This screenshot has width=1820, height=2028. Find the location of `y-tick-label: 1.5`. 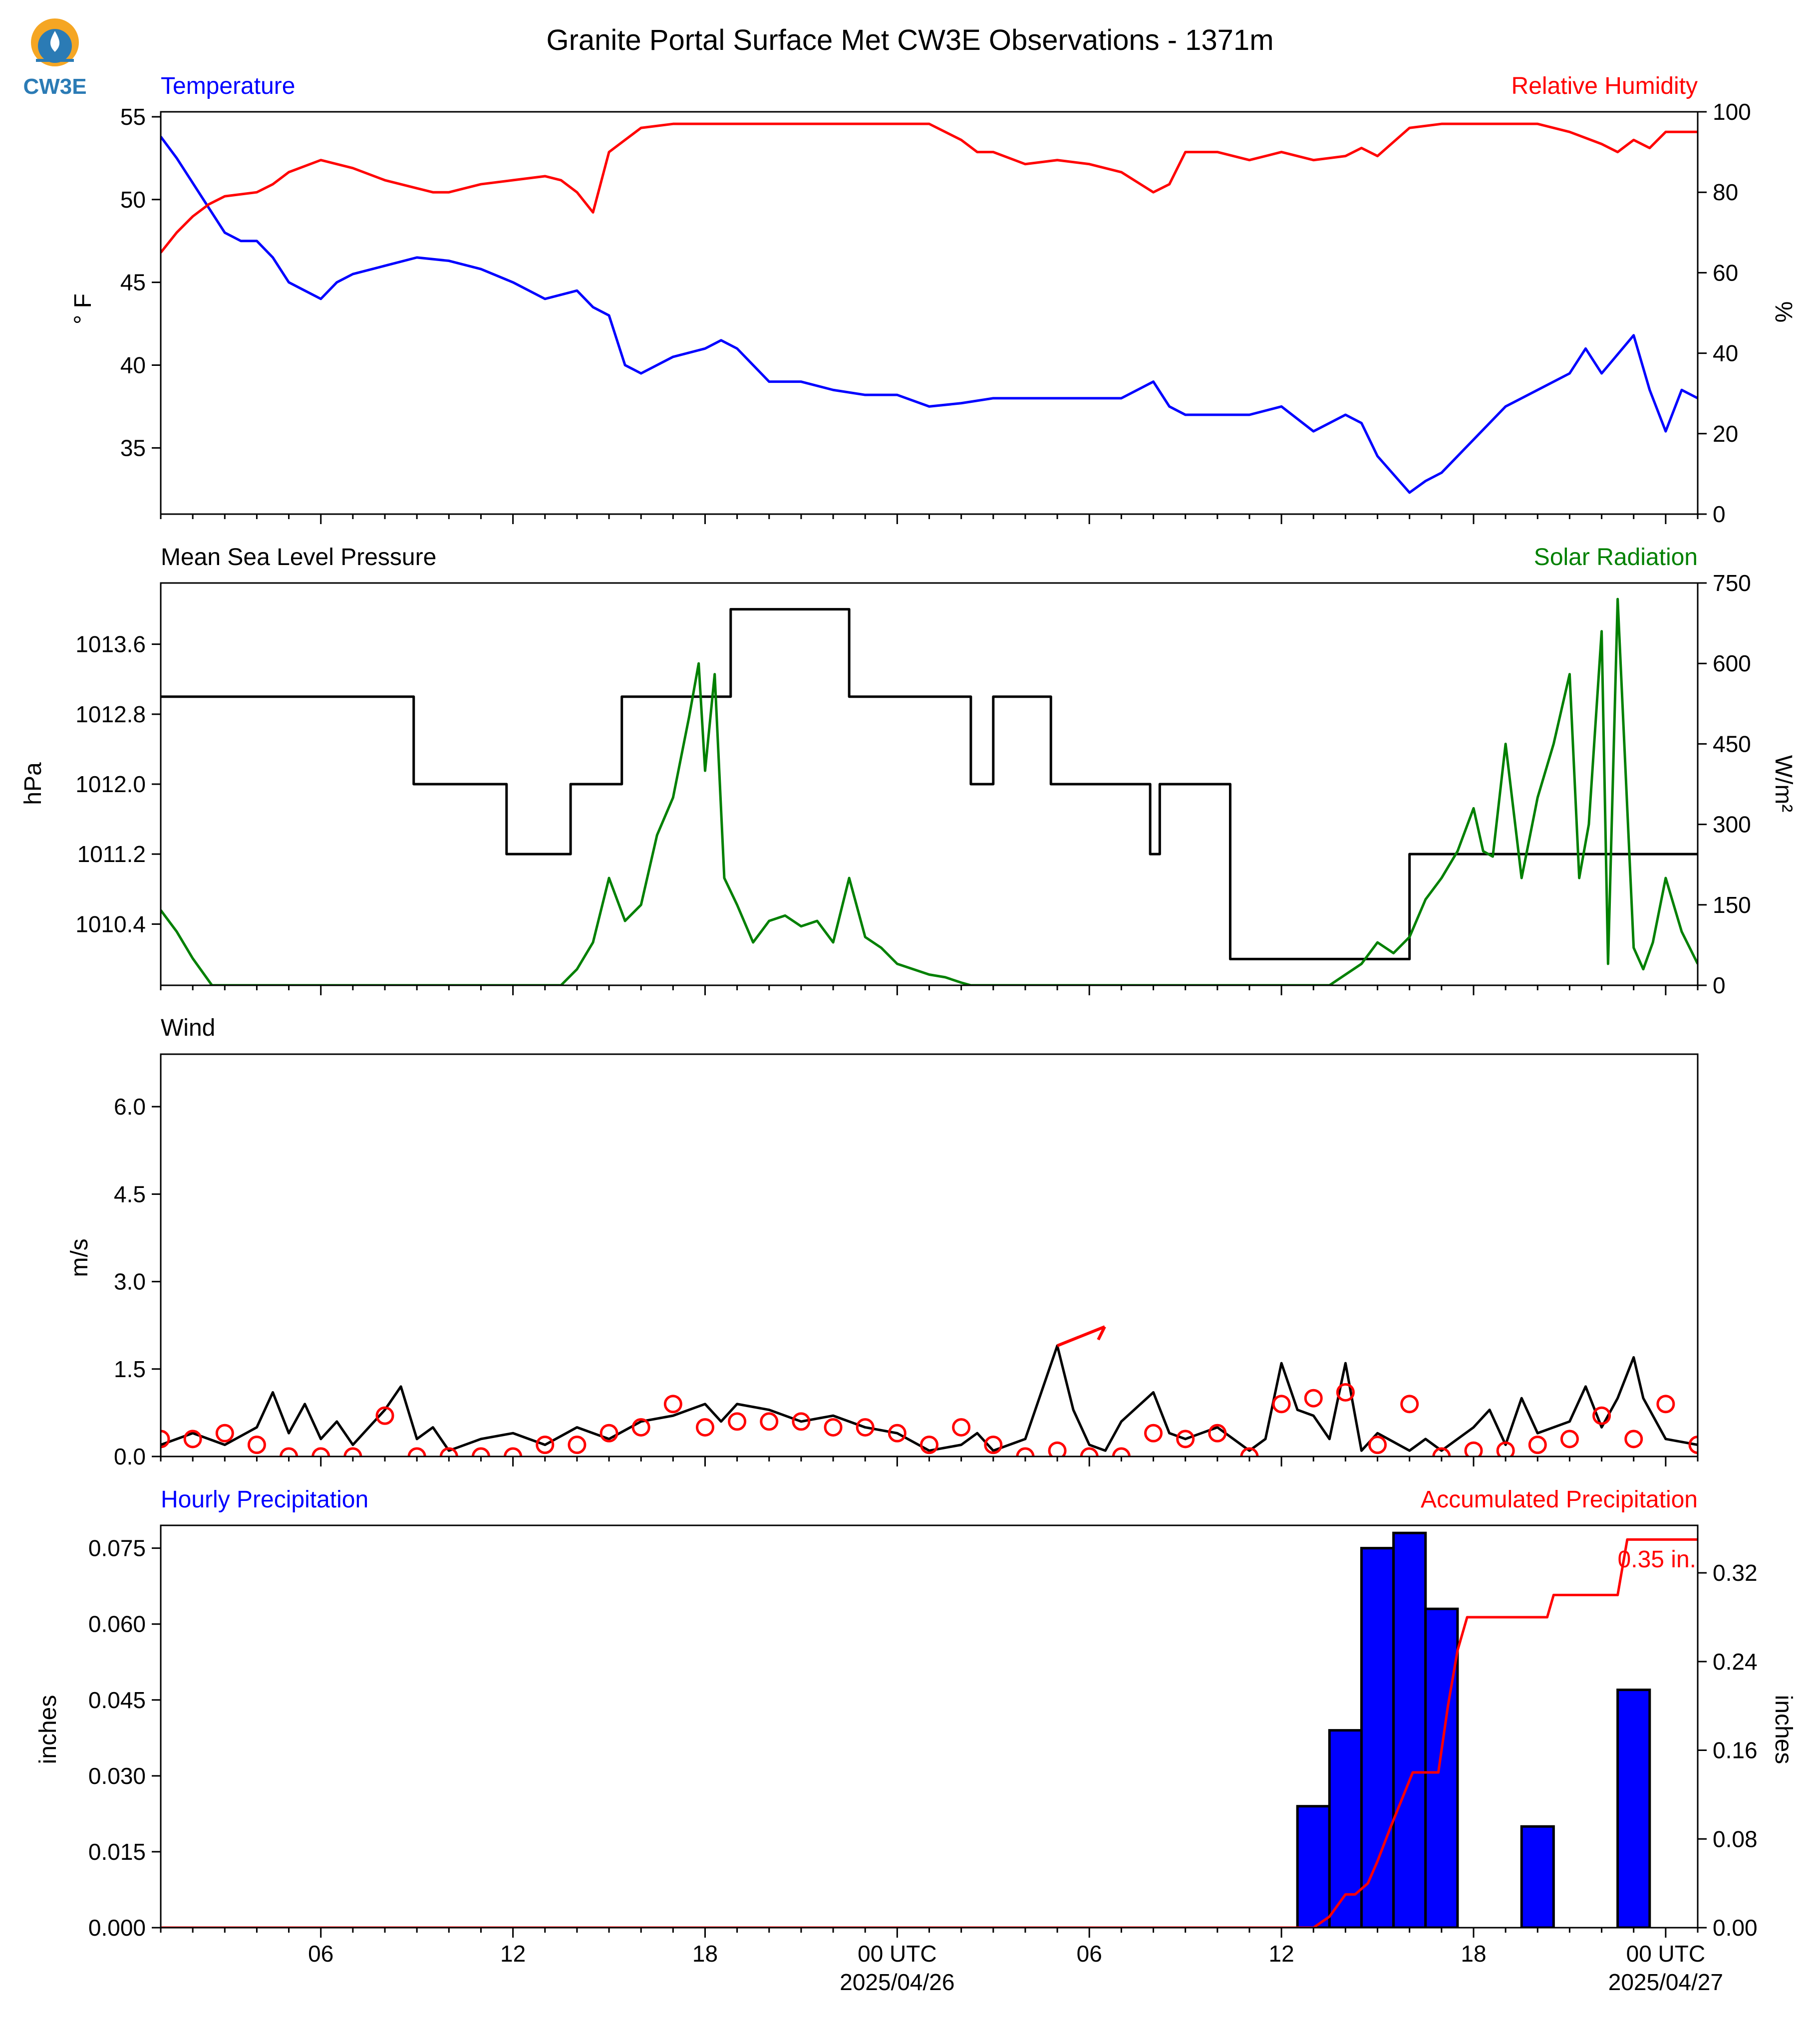

y-tick-label: 1.5 is located at coordinates (130, 1369).